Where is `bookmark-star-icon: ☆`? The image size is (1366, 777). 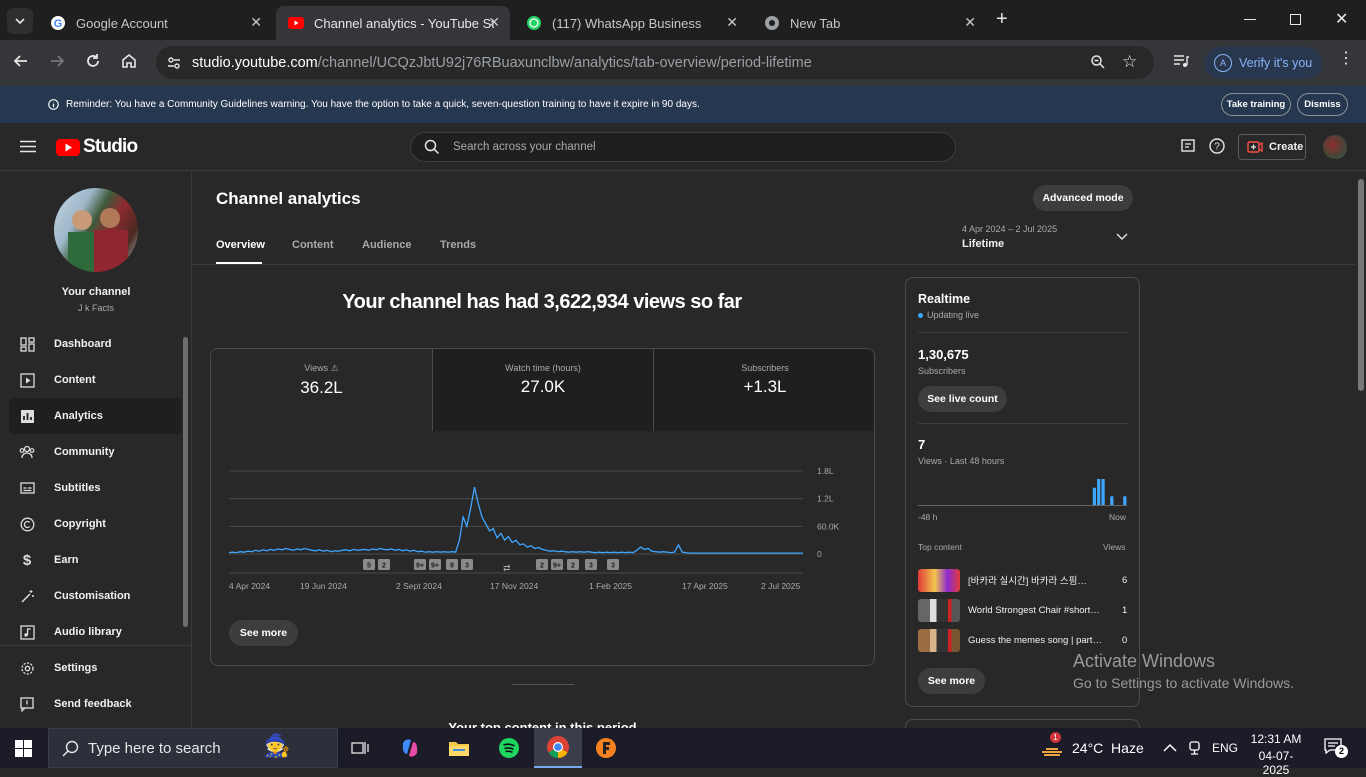 bookmark-star-icon: ☆ is located at coordinates (1130, 61).